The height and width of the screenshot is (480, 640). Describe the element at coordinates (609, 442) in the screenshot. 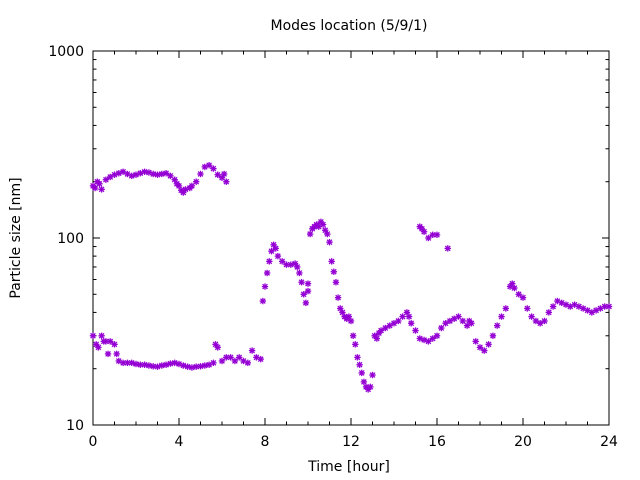

I see `x-tick-label: 24` at that location.